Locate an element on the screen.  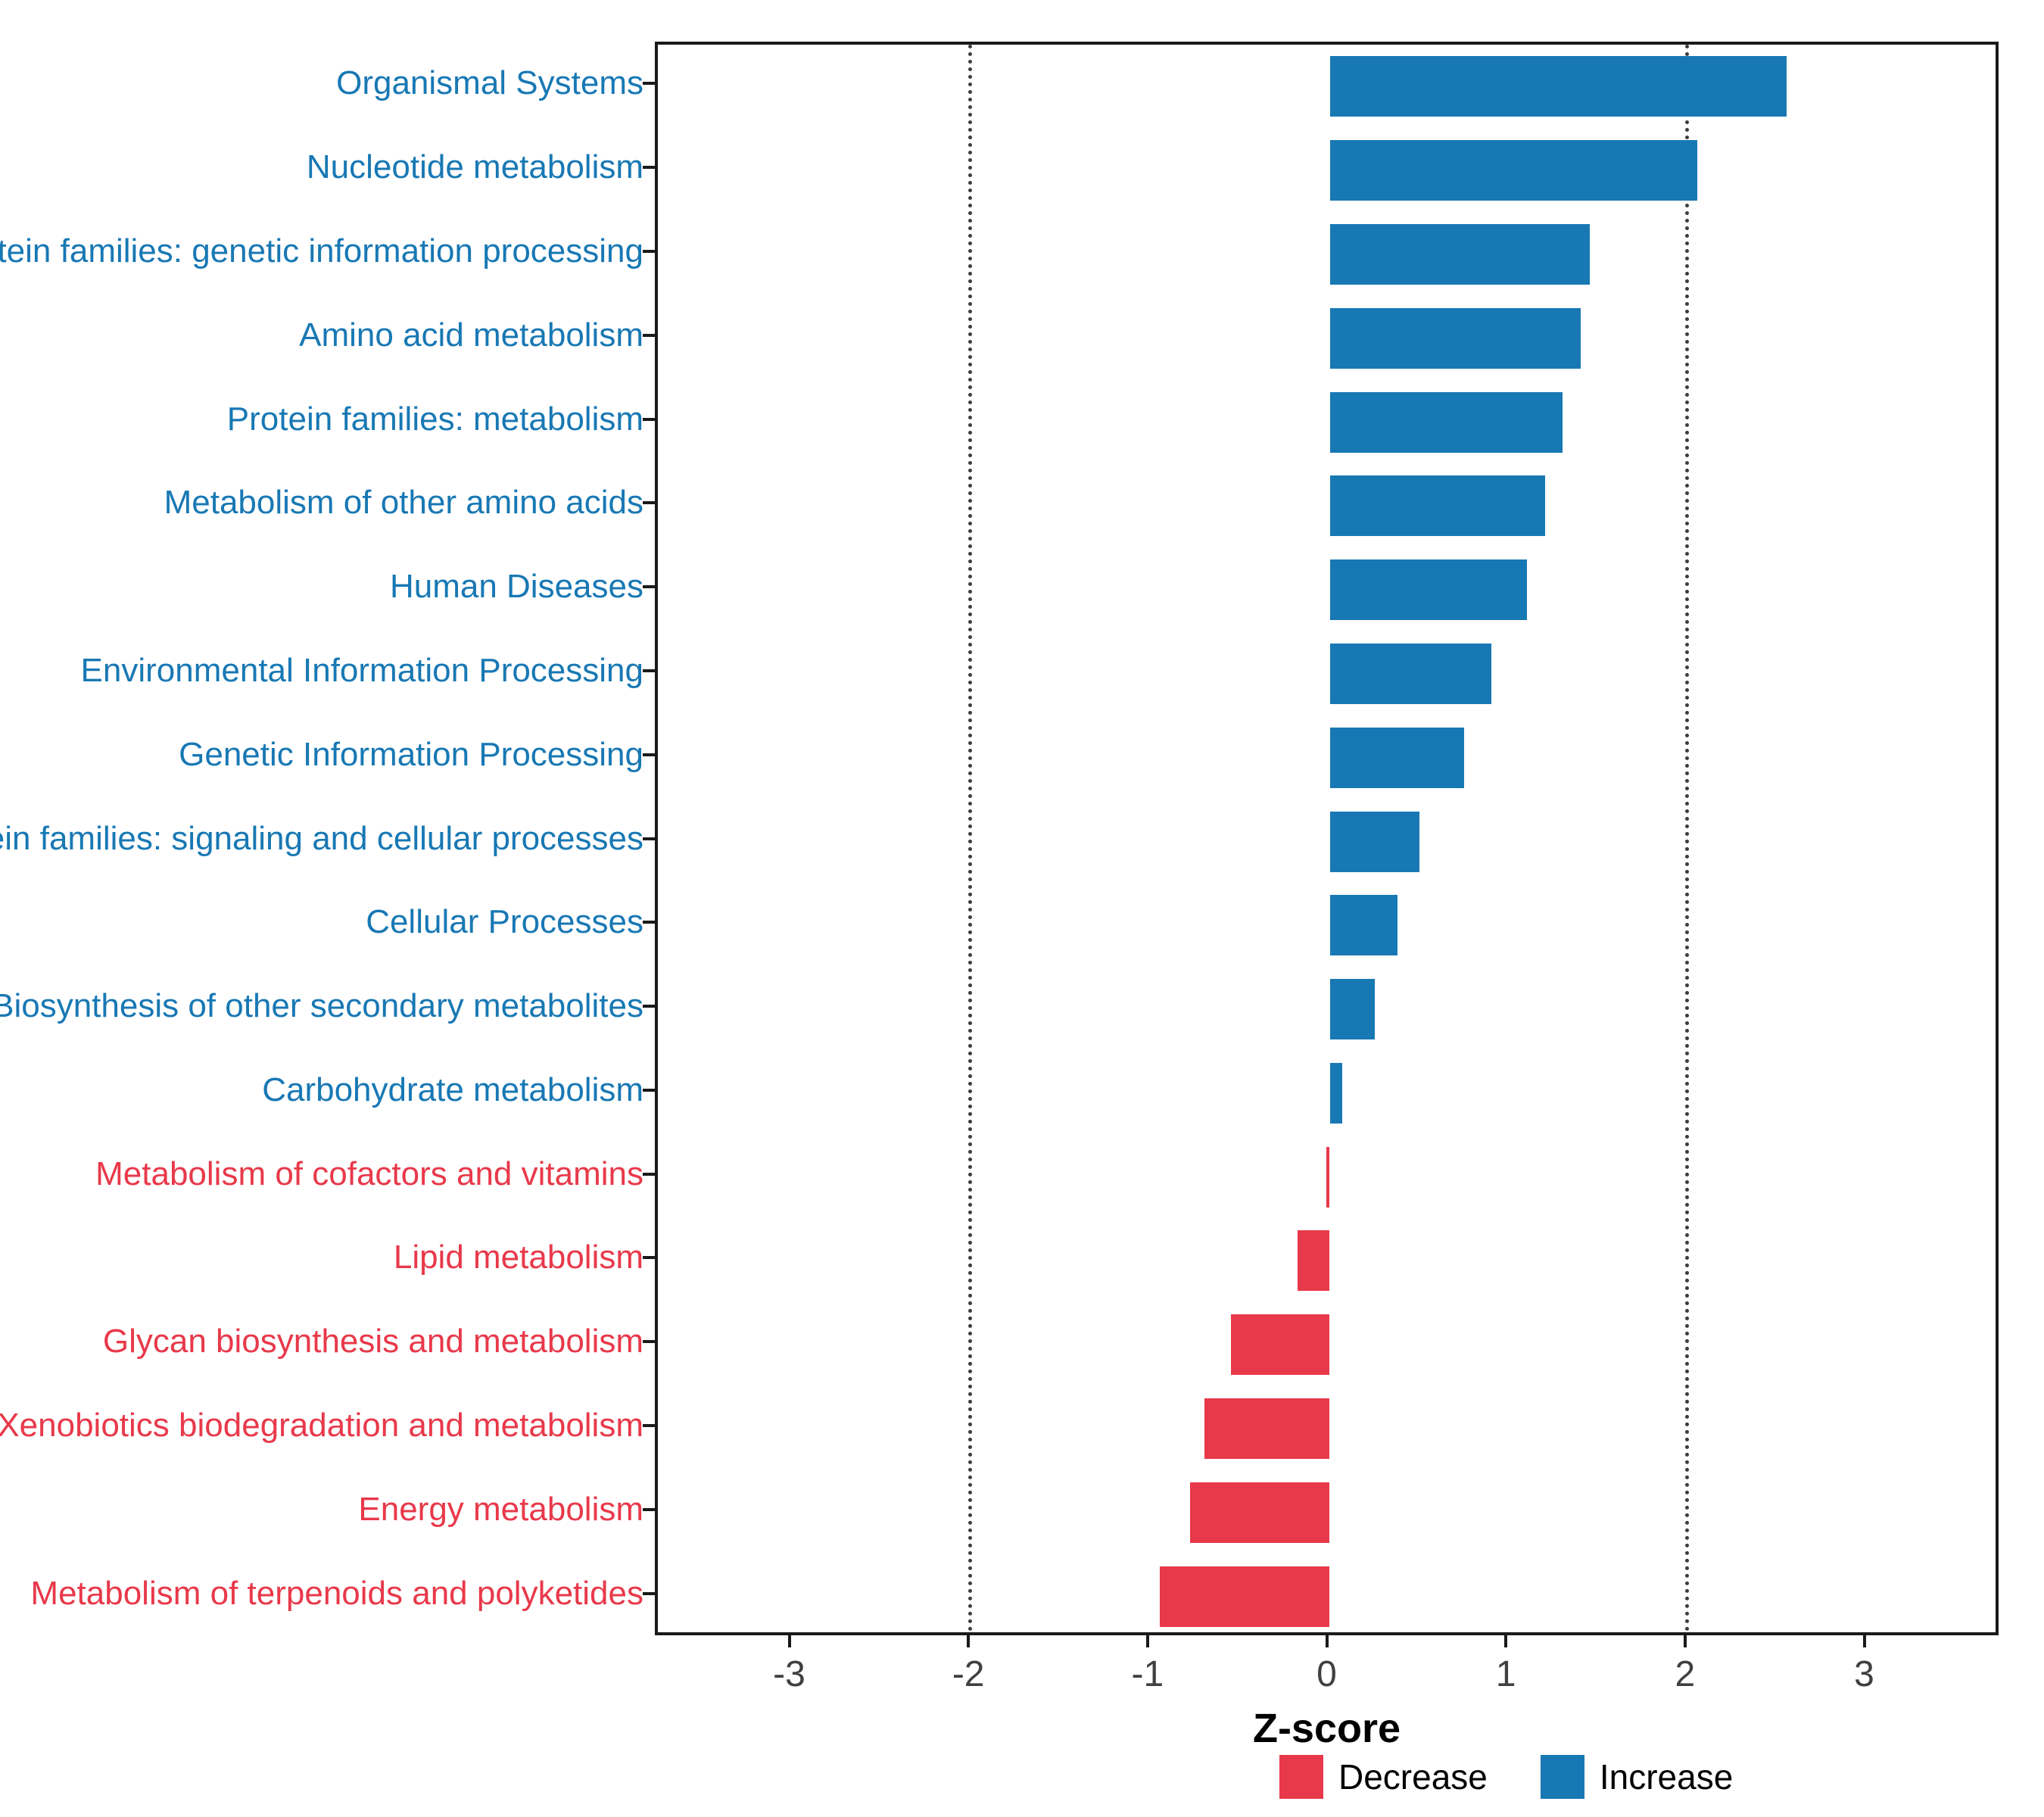
x-axis-tick-label: 2 is located at coordinates (1685, 1674).